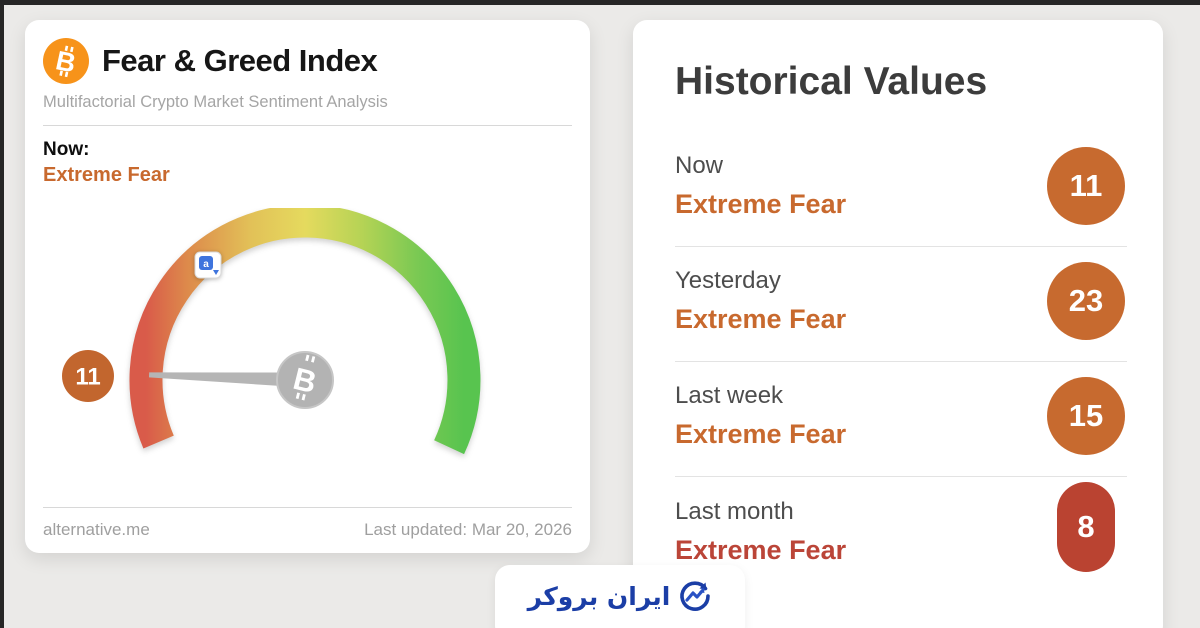 This screenshot has width=1200, height=628. What do you see at coordinates (599, 596) in the screenshot?
I see `brand-text: ایران بروکر` at bounding box center [599, 596].